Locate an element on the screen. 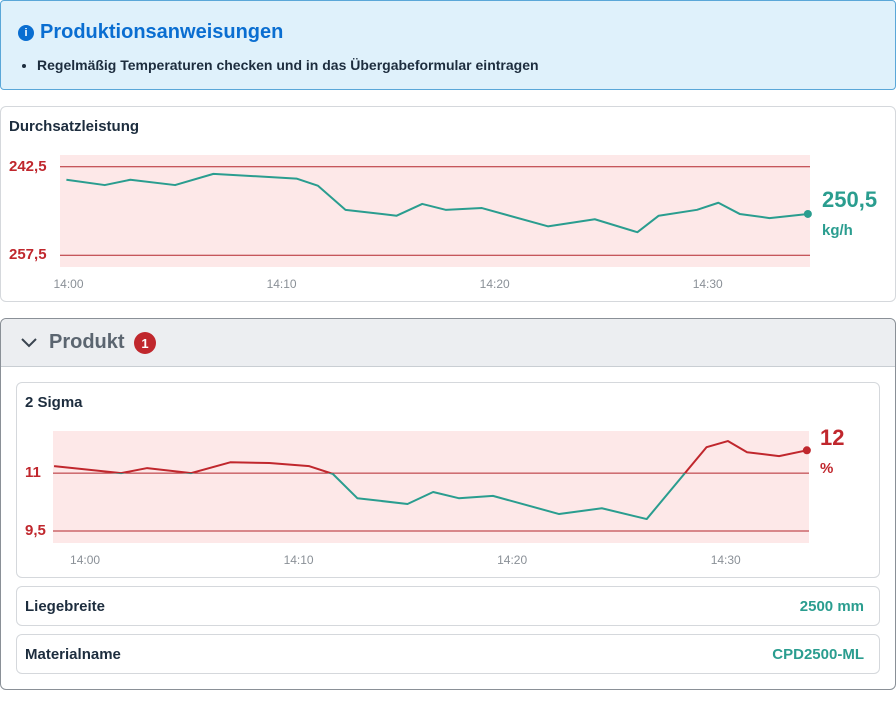  field-value: 2500 mm is located at coordinates (831, 606).